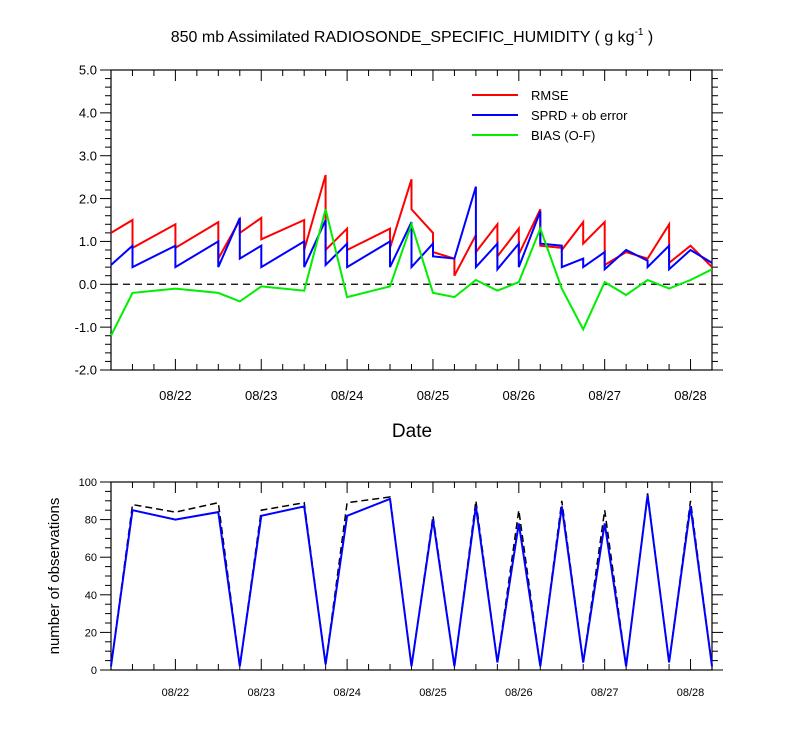 The height and width of the screenshot is (750, 800). I want to click on y-tick-label: 100, so click(88, 483).